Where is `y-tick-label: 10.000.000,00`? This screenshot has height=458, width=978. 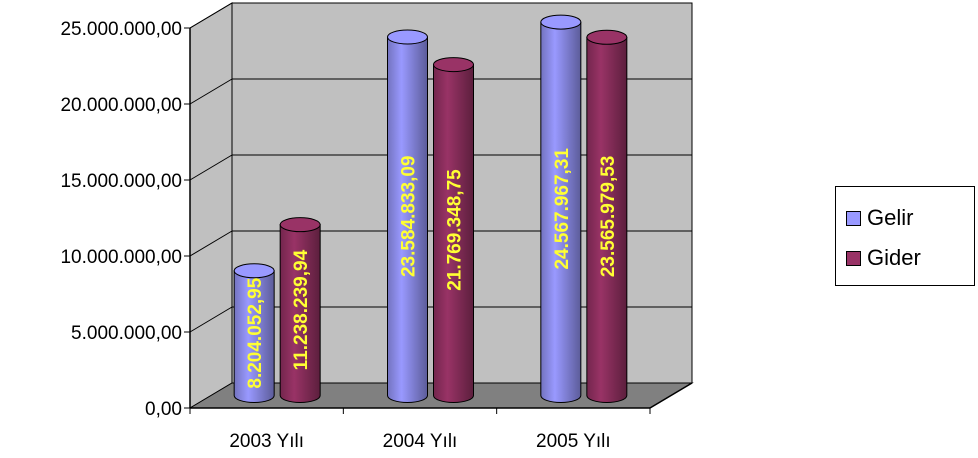
y-tick-label: 10.000.000,00 is located at coordinates (121, 257).